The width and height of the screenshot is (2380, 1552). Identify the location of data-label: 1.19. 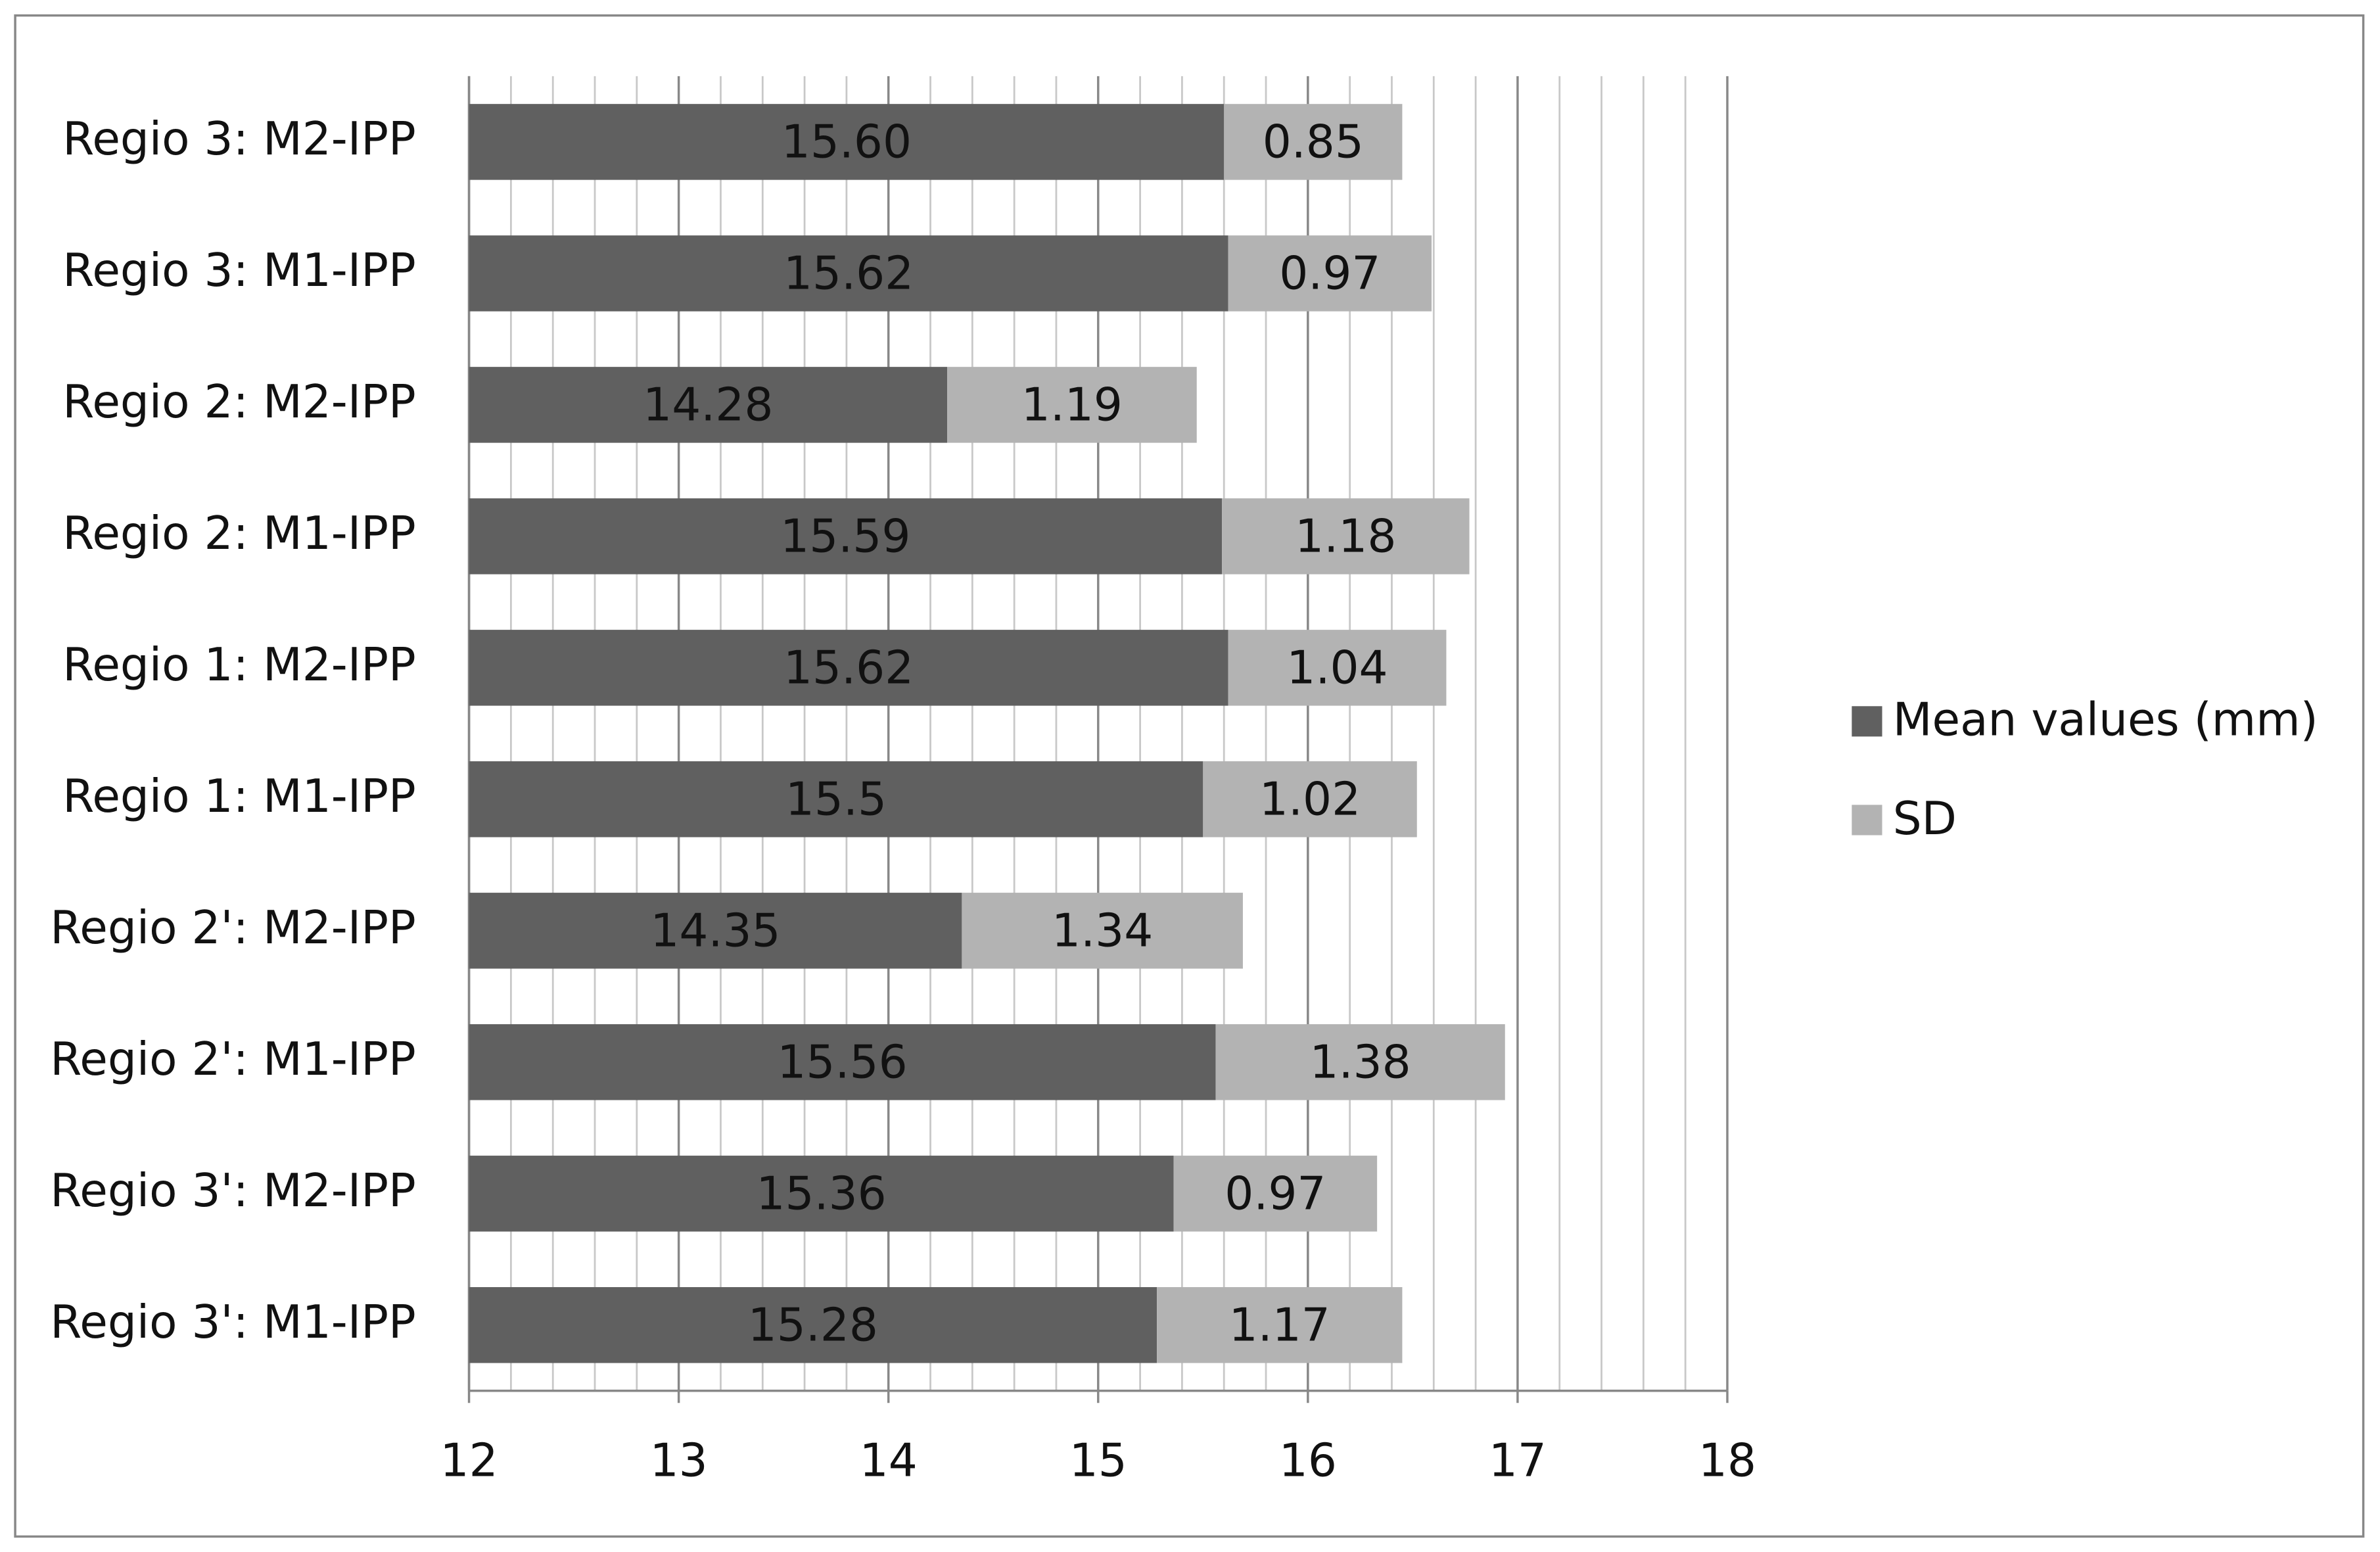
(1072, 405).